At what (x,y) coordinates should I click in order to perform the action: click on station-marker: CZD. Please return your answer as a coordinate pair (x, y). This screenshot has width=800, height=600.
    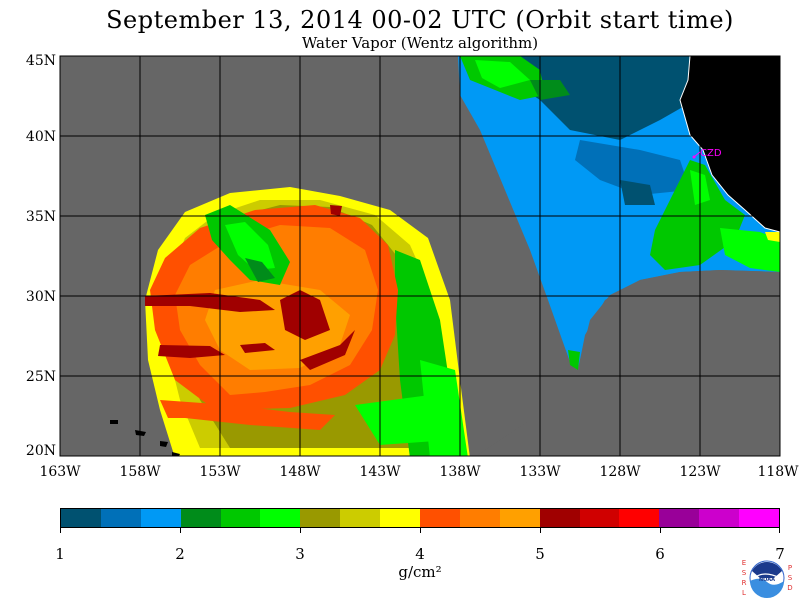
    Looking at the image, I should click on (707, 153).